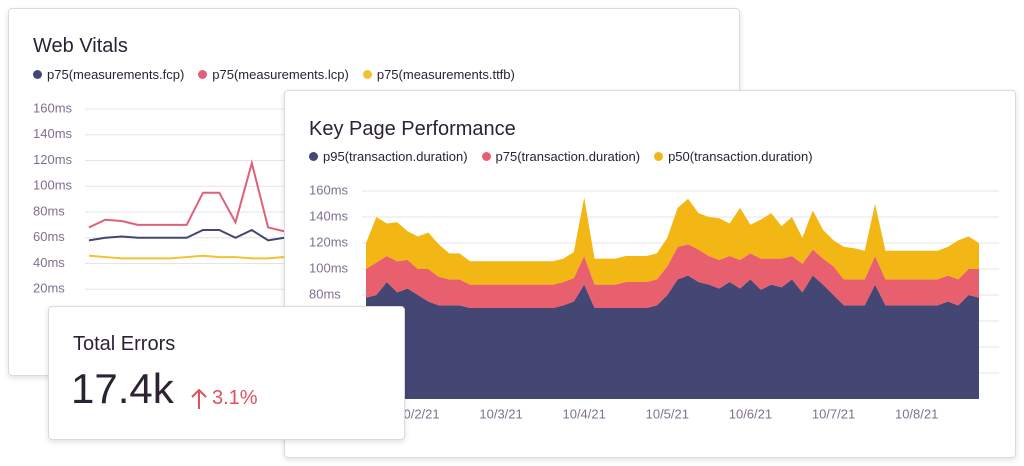  I want to click on legend-label: p75(measurements.fcp), so click(116, 74).